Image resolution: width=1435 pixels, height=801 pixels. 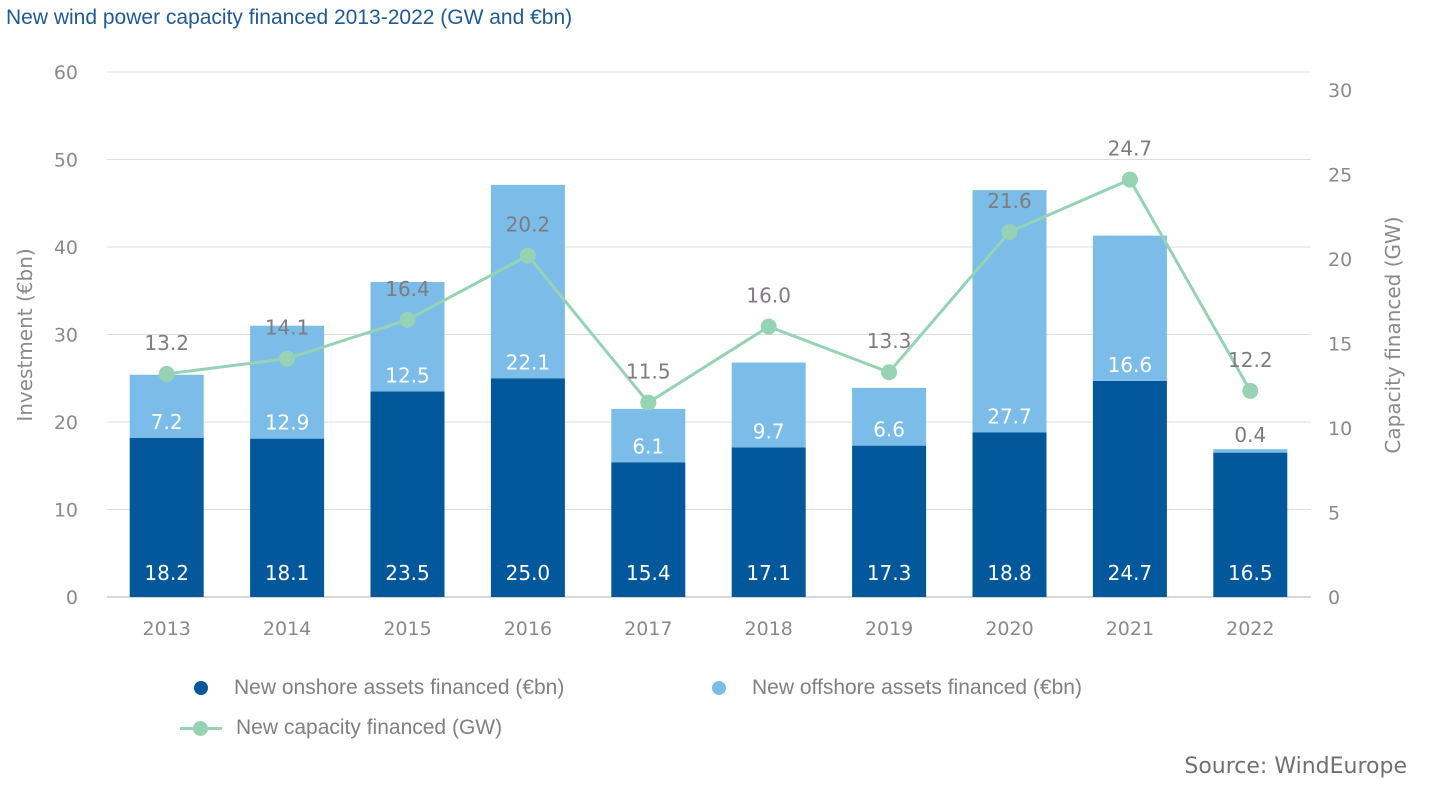 What do you see at coordinates (287, 629) in the screenshot?
I see `x-tick-label: 2014` at bounding box center [287, 629].